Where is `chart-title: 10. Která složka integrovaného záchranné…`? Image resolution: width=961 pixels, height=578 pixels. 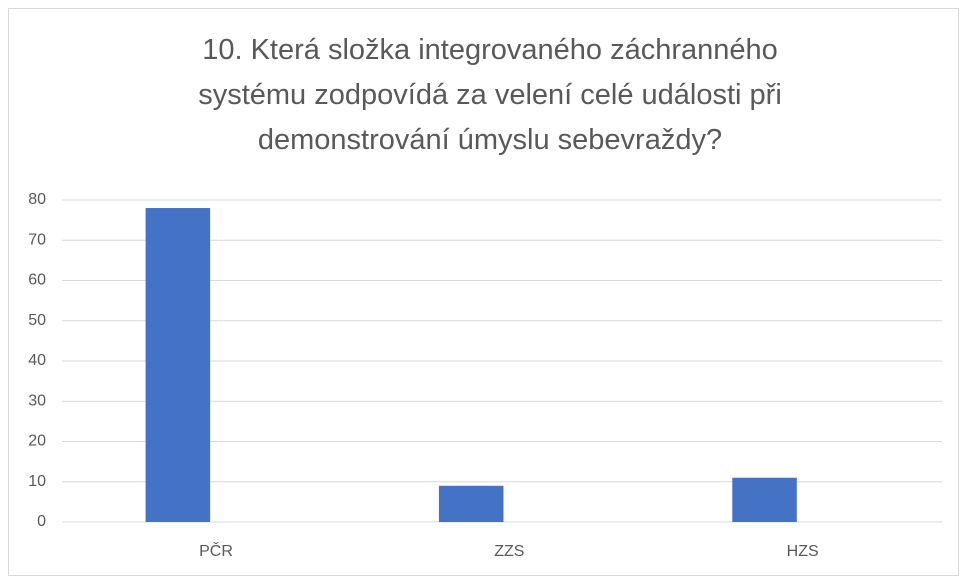 chart-title: 10. Která složka integrovaného záchranné… is located at coordinates (490, 95).